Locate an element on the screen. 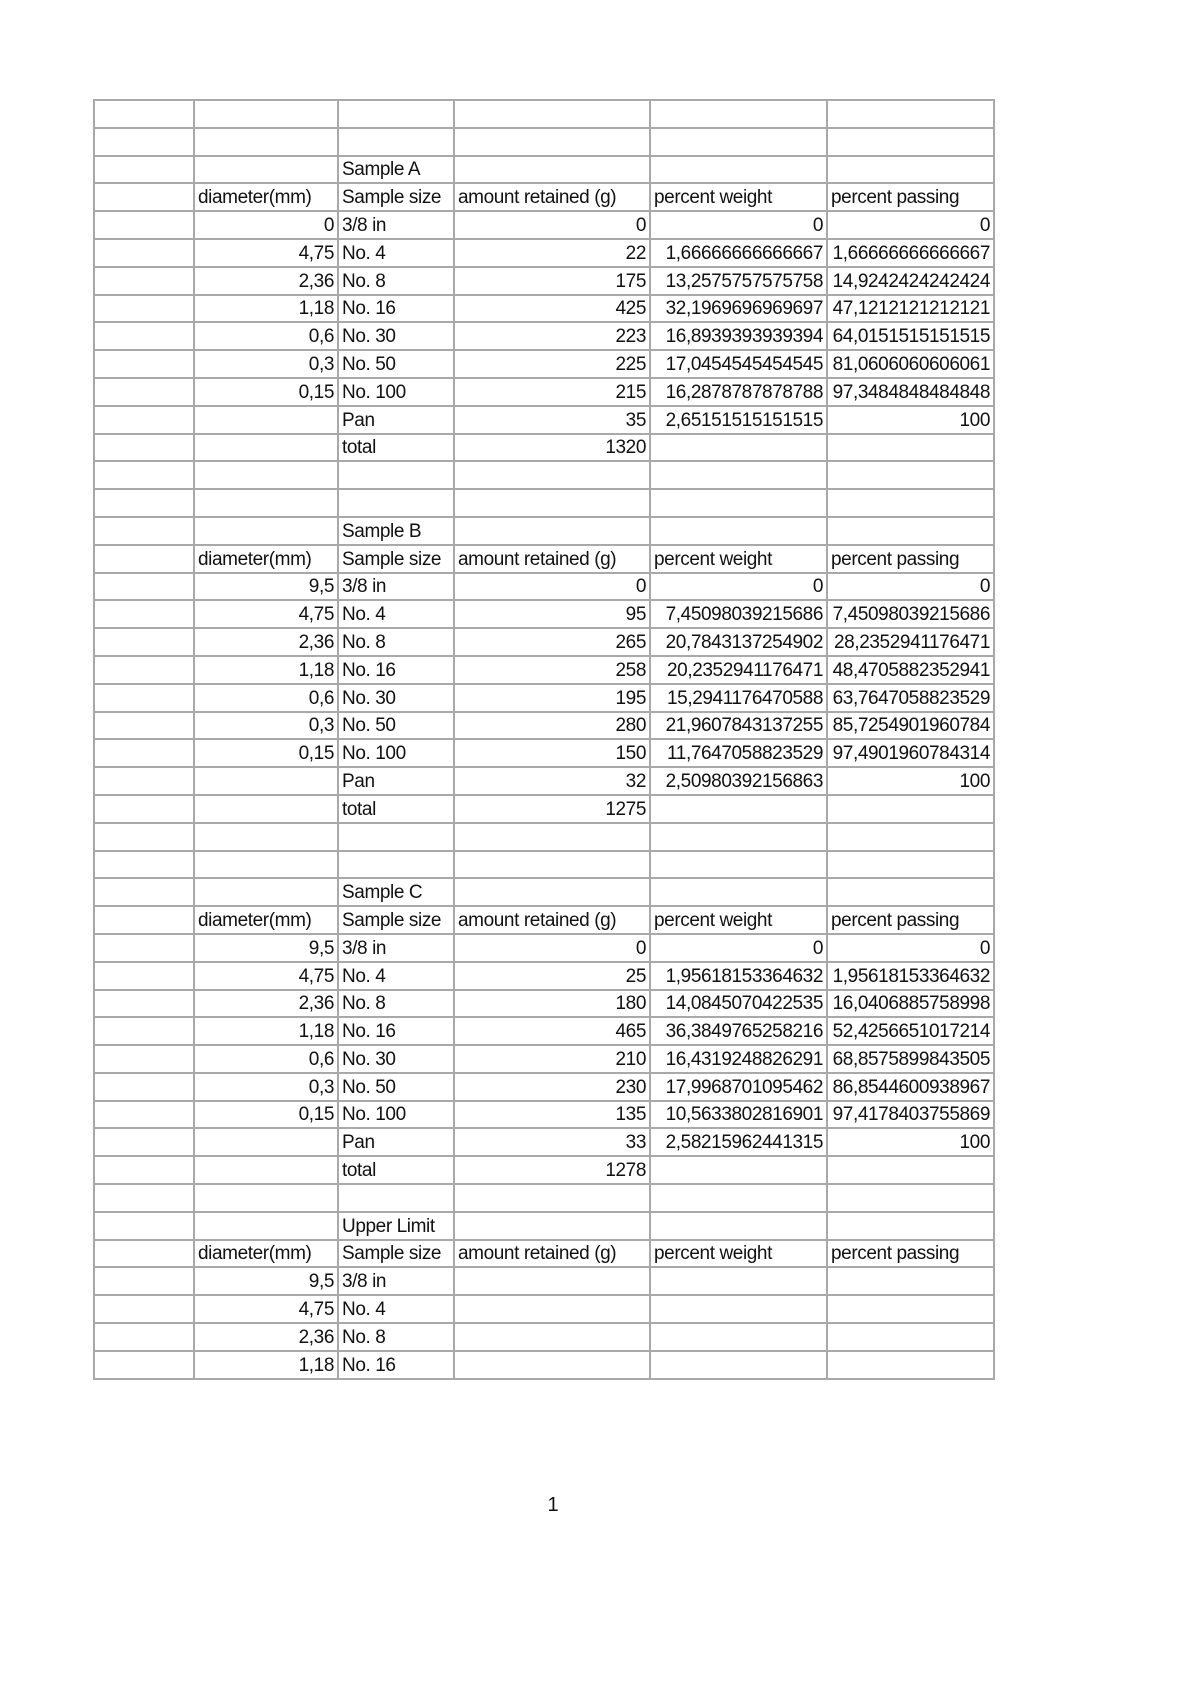 This screenshot has width=1200, height=1698. table-cell: 97,4178403755869 is located at coordinates (910, 1114).